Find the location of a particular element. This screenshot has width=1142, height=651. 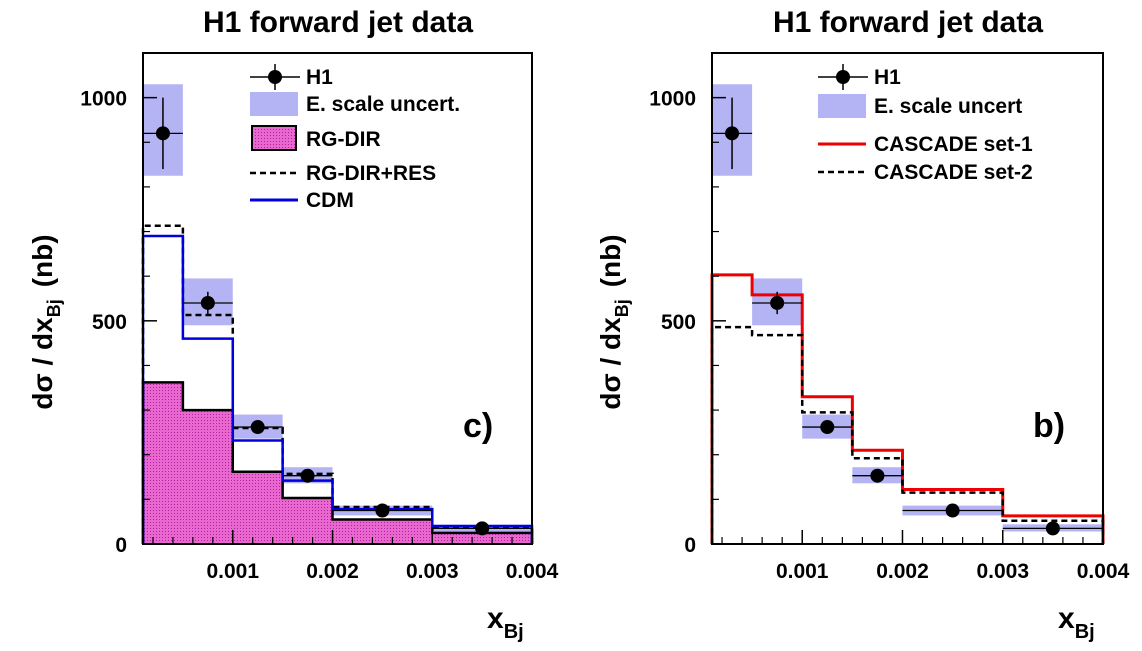

legend-rgdir: RG-DIR is located at coordinates (343, 139).